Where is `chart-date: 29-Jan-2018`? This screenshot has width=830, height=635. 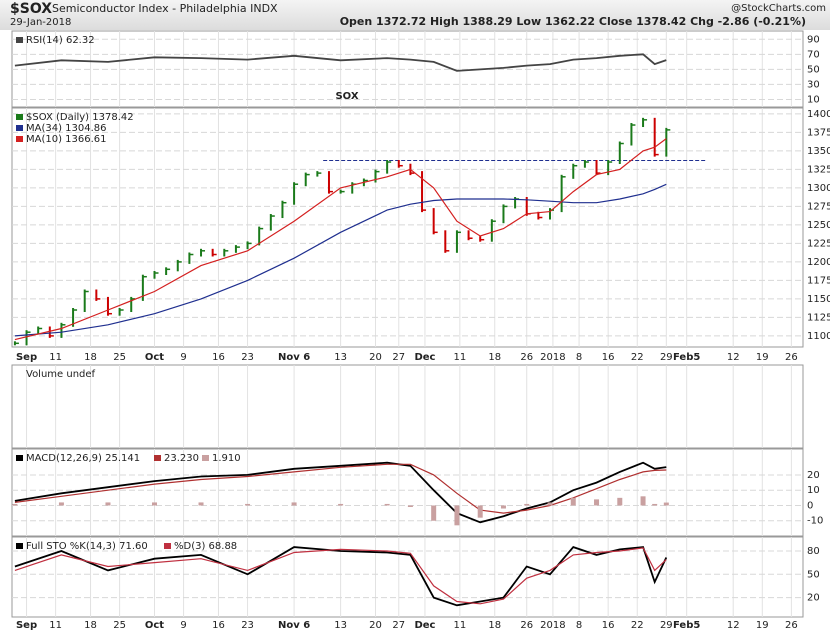
chart-date: 29-Jan-2018 is located at coordinates (40, 22).